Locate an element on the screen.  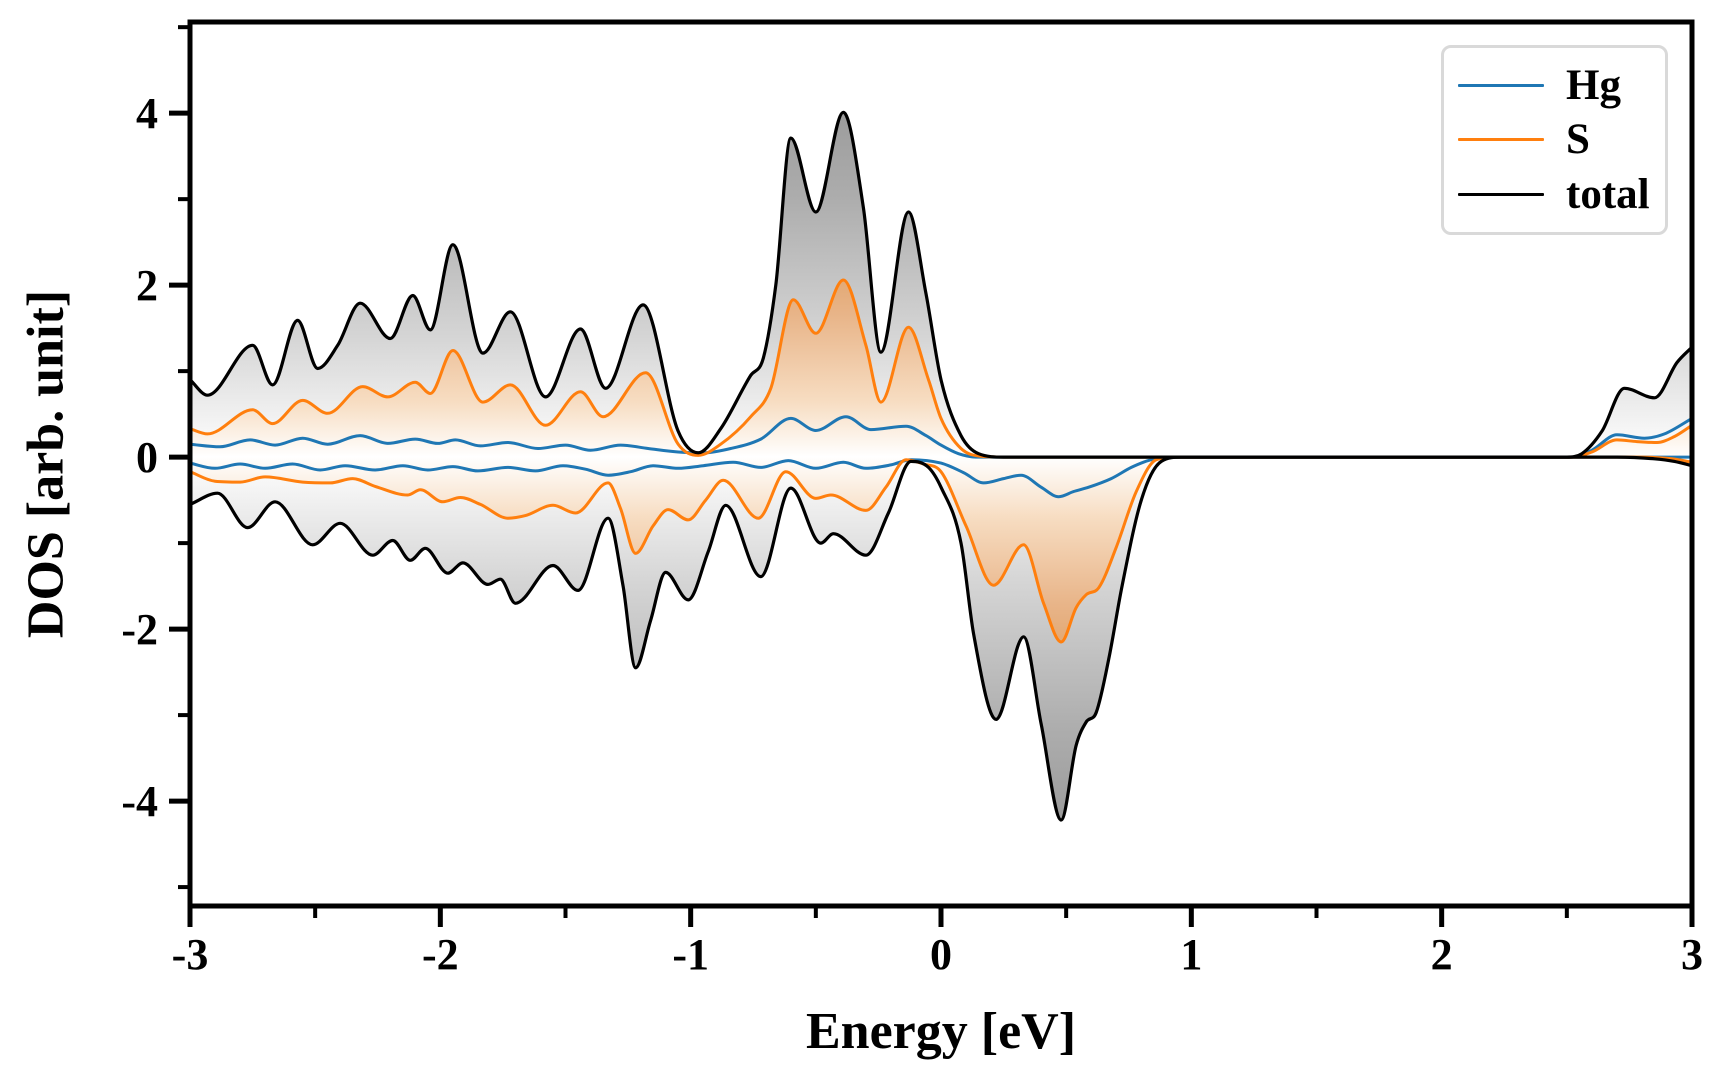
S-spin_down-area is located at coordinates (941, 549).